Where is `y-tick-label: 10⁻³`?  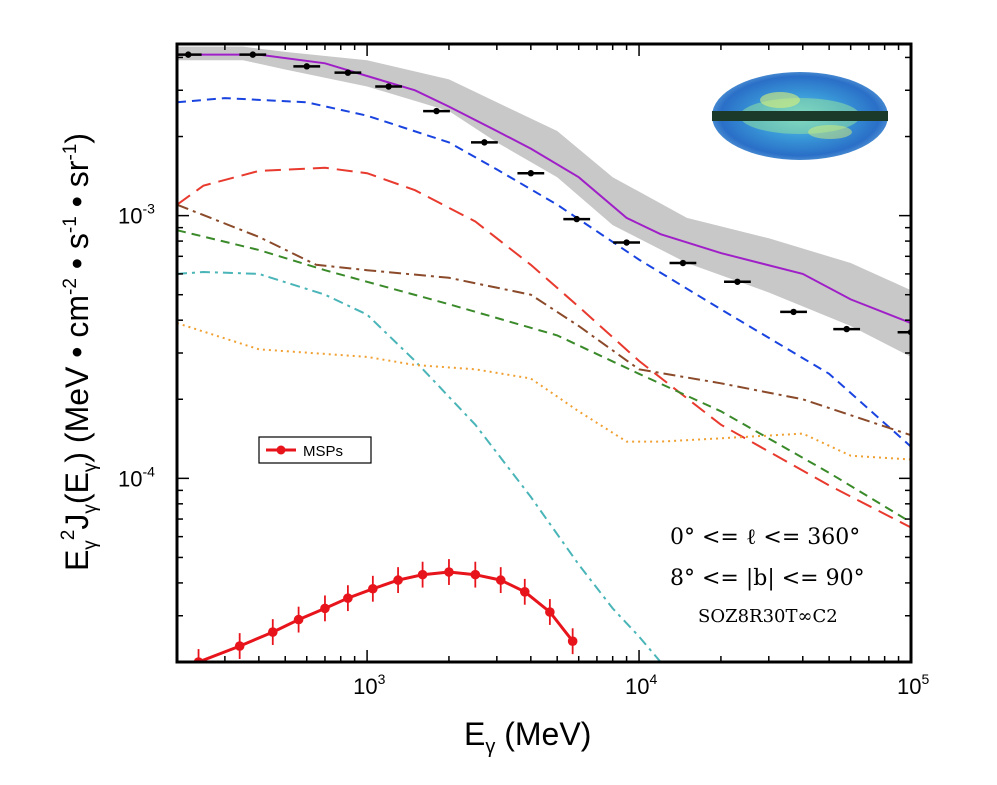
y-tick-label: 10⁻³ is located at coordinates (136, 215).